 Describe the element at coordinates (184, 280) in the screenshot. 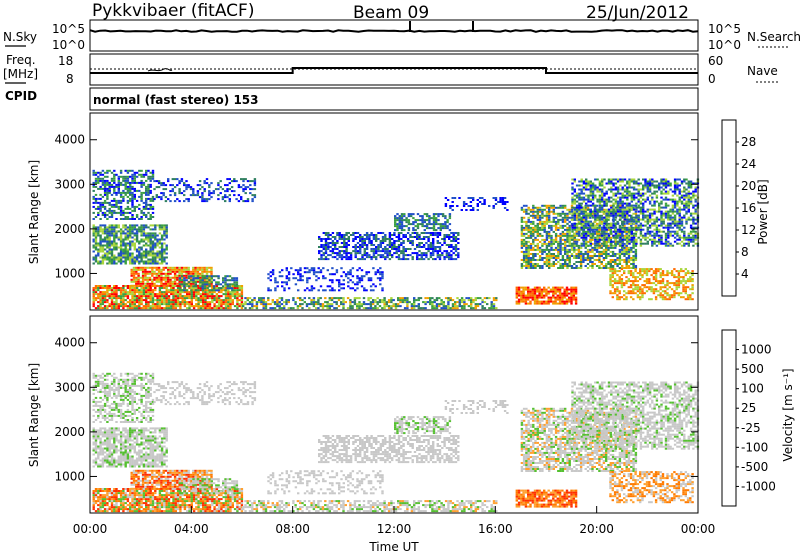

I see `power-cell-2048` at that location.